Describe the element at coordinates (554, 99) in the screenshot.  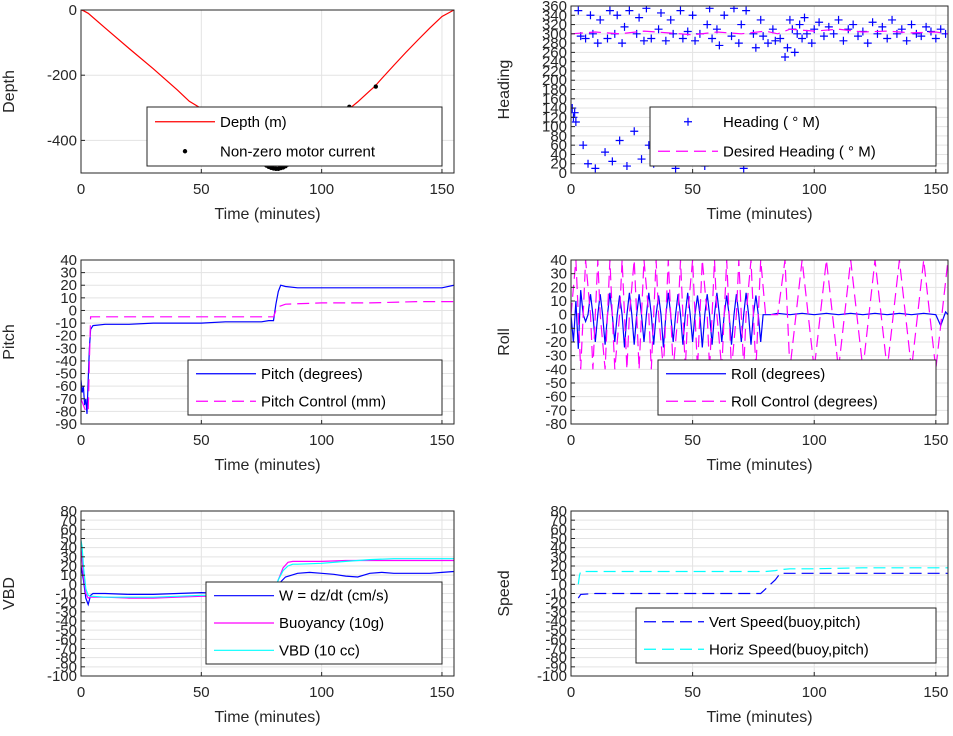
I see `y-tick-label: 160` at that location.